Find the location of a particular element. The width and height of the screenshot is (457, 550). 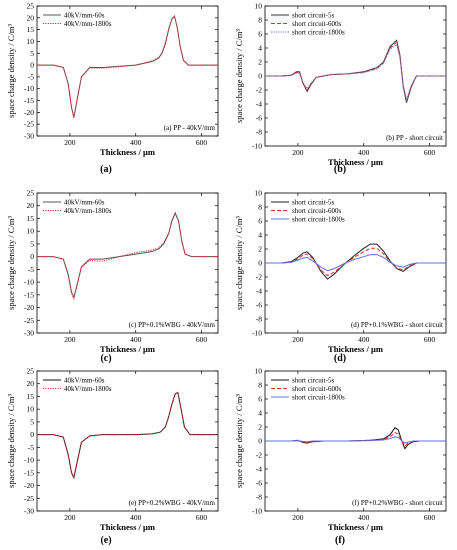

panel-annotation: (f) PP+0.2%WBG - short circuit is located at coordinates (397, 503).